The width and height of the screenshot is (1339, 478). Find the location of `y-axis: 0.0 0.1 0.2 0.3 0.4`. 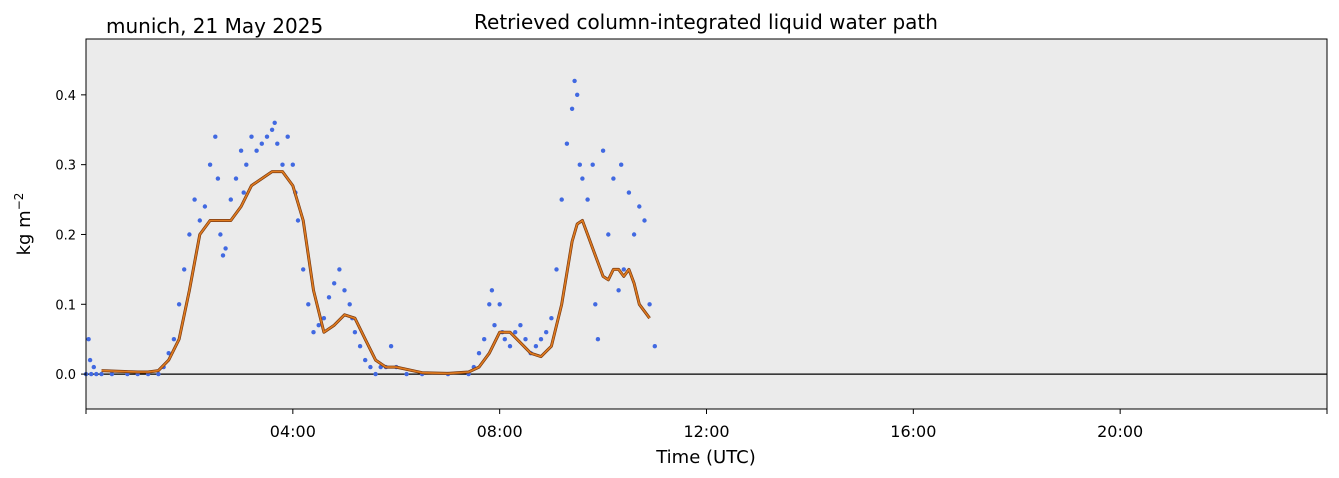

y-axis: 0.0 0.1 0.2 0.3 0.4 is located at coordinates (70, 236).